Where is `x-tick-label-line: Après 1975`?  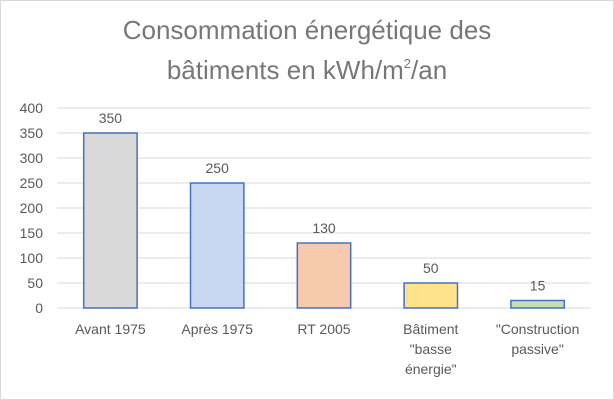 x-tick-label-line: Après 1975 is located at coordinates (217, 329).